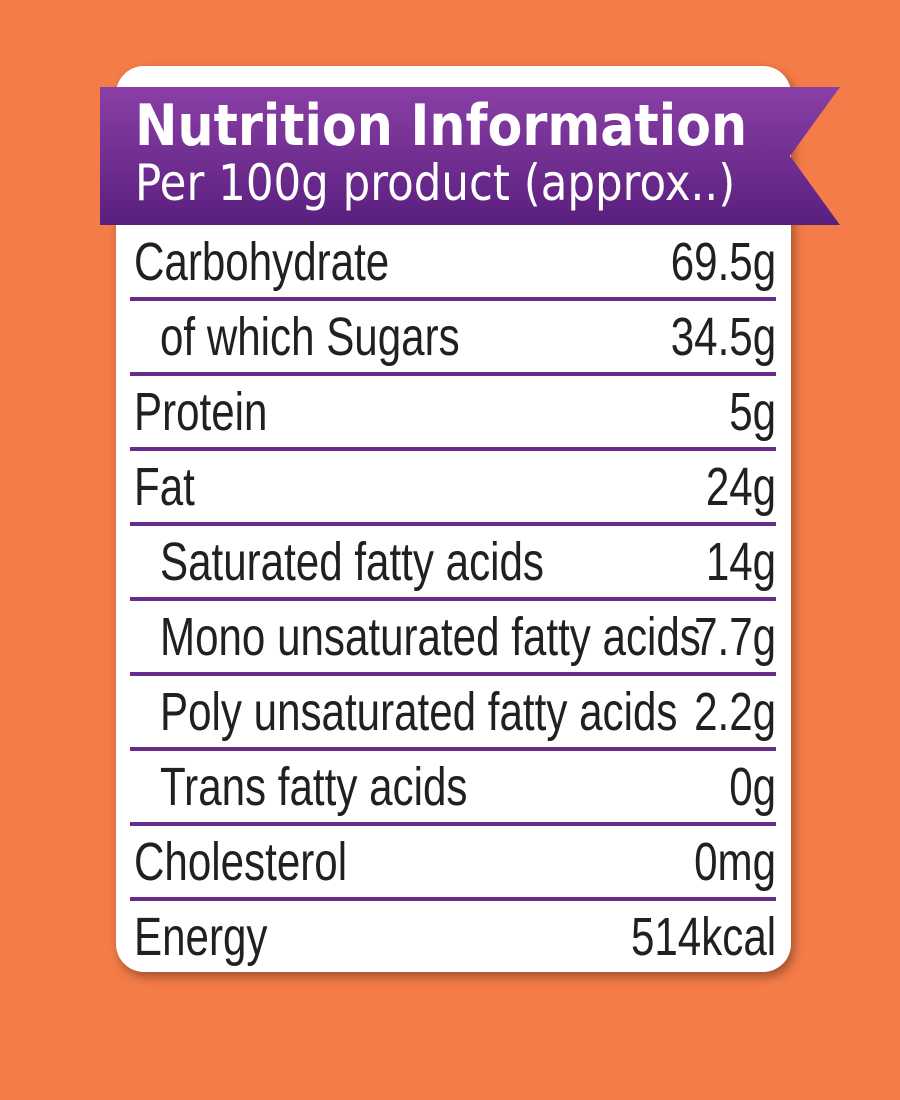 The image size is (900, 1100). I want to click on banner-ribbon-shape, so click(470, 156).